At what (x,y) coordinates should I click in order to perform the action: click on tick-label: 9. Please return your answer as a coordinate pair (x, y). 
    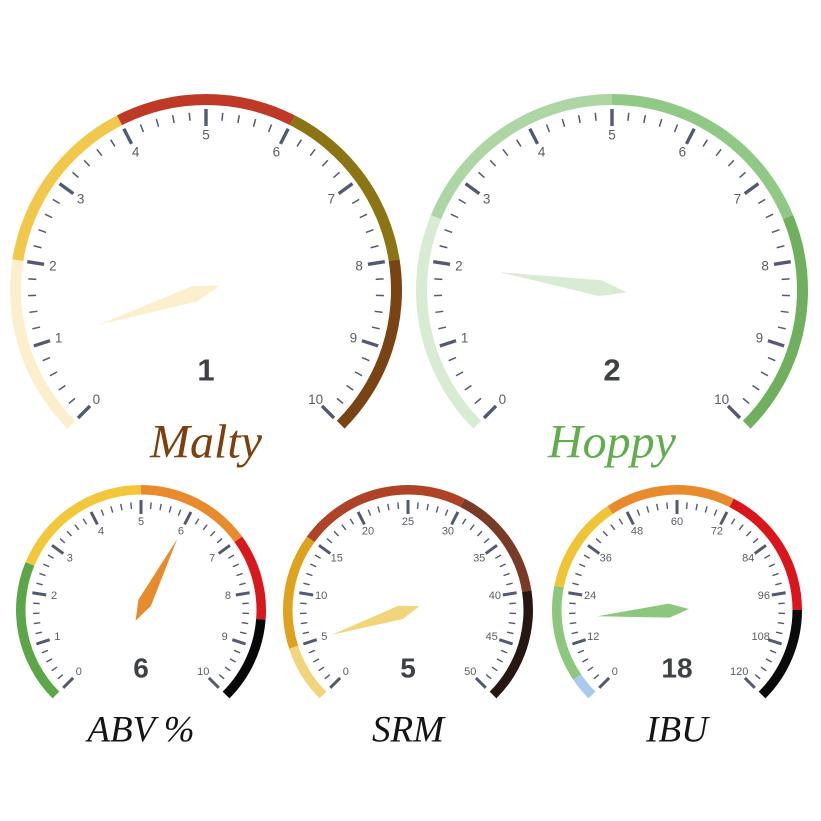
    Looking at the image, I should click on (760, 337).